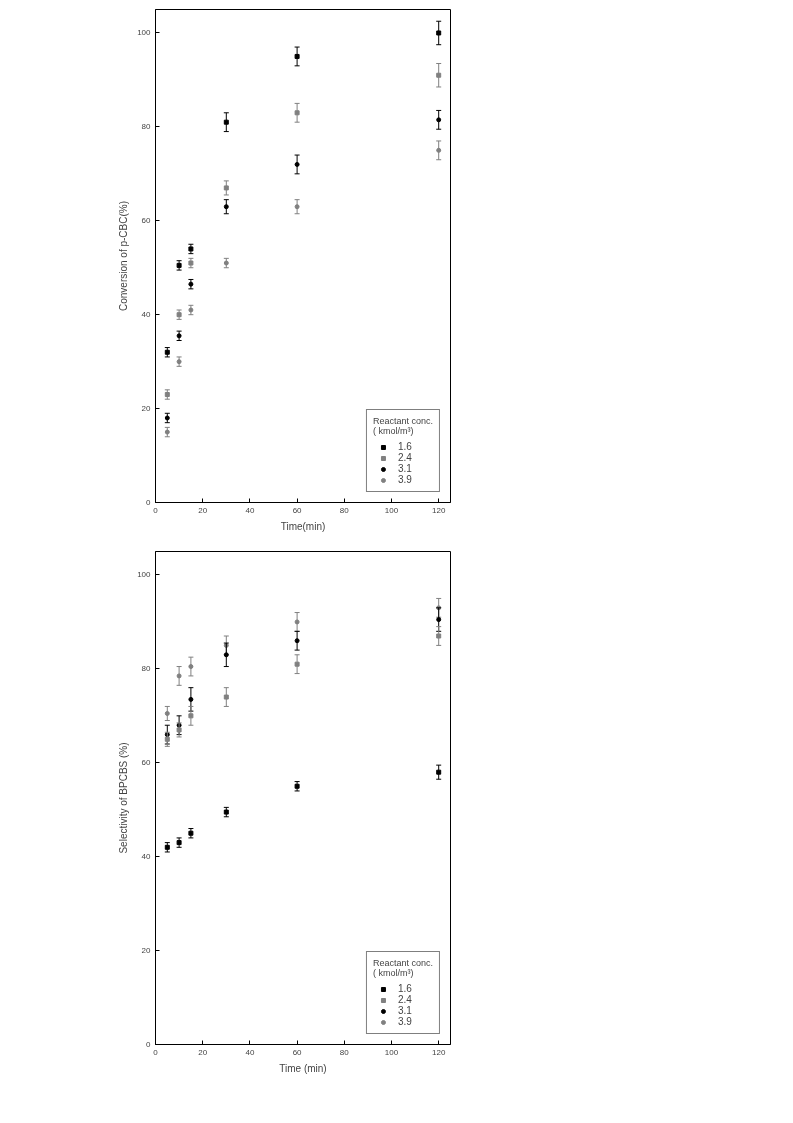  Describe the element at coordinates (124, 256) in the screenshot. I see `y-axis-title: Conversion of p-CBC(%)` at that location.